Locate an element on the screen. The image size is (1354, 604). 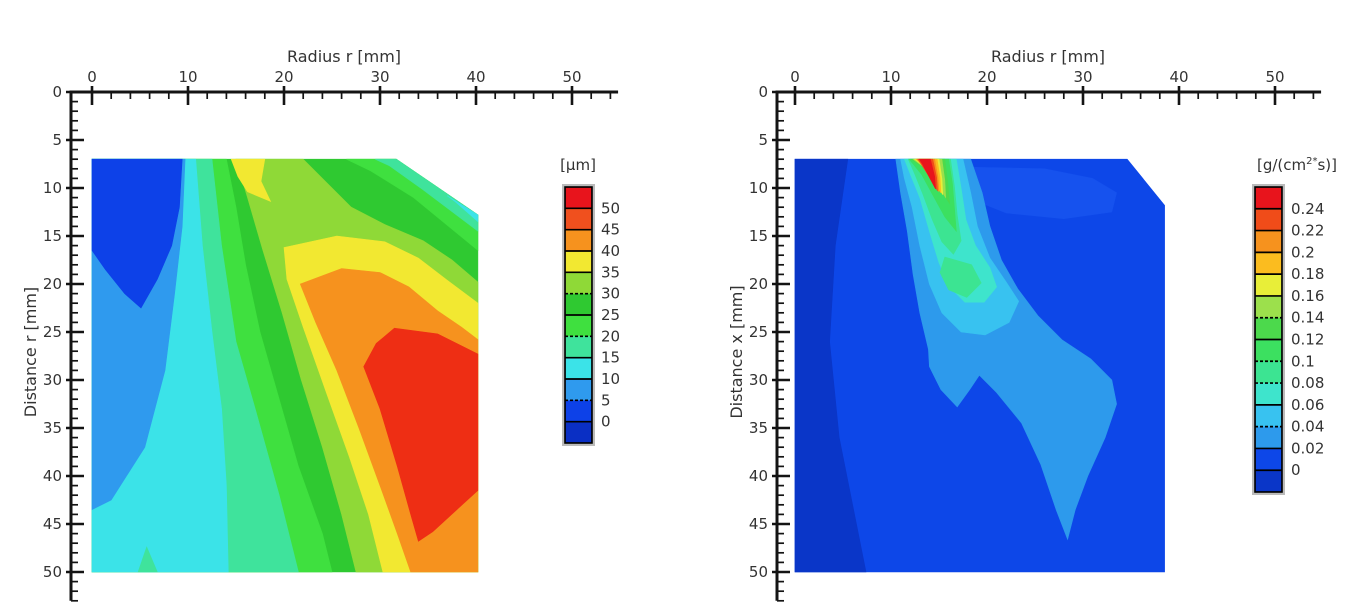
colorbar-tick-label: 0.12 is located at coordinates (1307, 340).